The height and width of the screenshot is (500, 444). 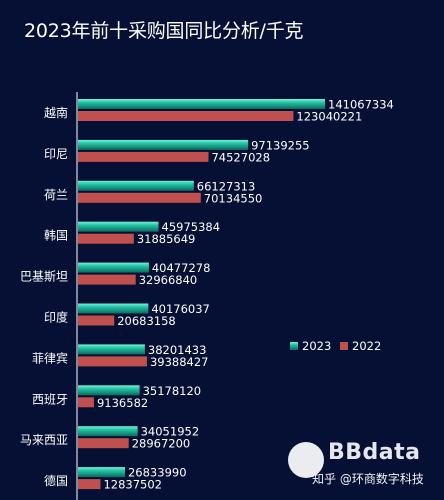 What do you see at coordinates (44, 277) in the screenshot?
I see `category-label: 巴基斯坦` at bounding box center [44, 277].